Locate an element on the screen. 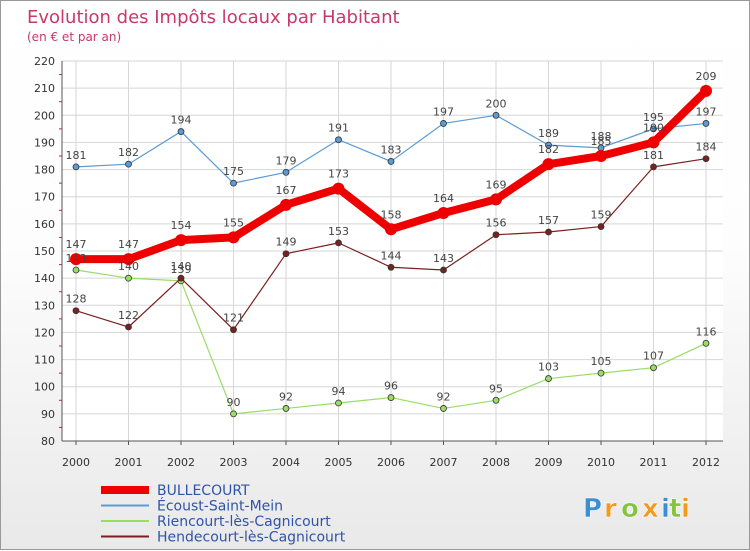 This screenshot has height=551, width=750. data-label: 179 is located at coordinates (286, 160).